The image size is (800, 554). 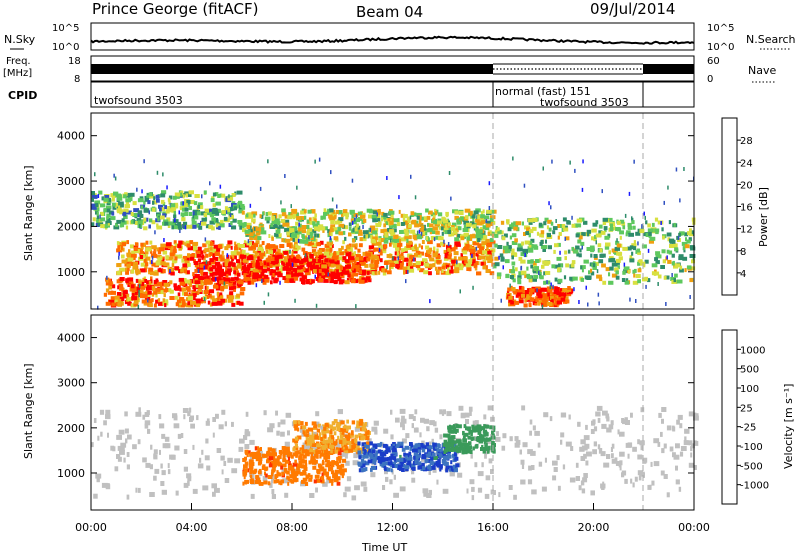 What do you see at coordinates (713, 61) in the screenshot?
I see `freq-right-tick-top: 60` at bounding box center [713, 61].